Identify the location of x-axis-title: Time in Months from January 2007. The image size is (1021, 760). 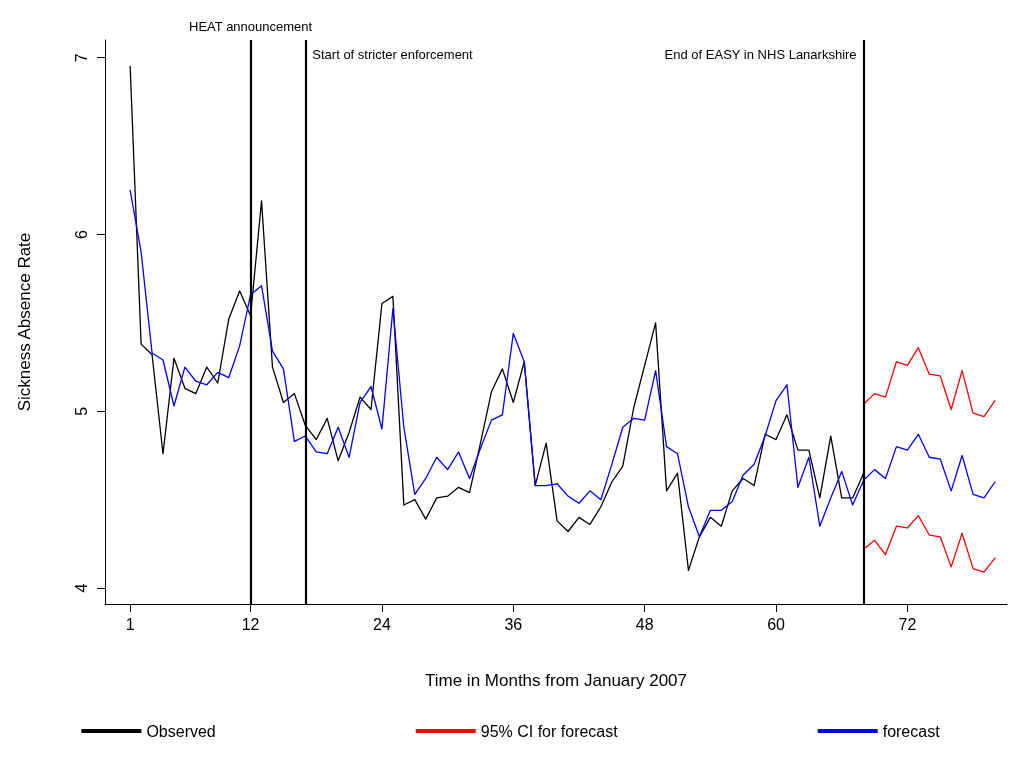
(556, 680).